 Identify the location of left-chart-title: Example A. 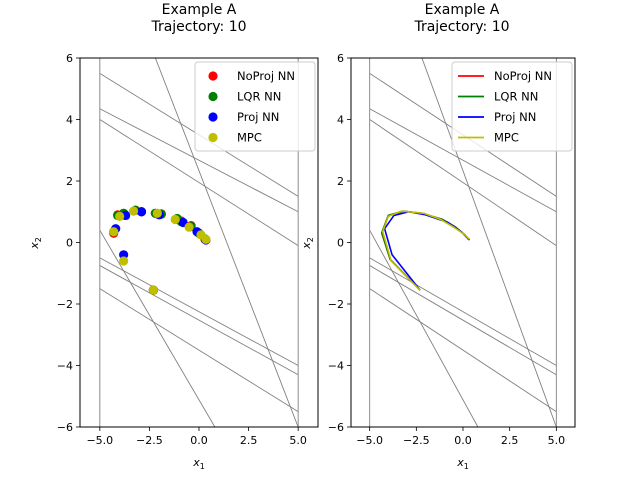
(199, 10).